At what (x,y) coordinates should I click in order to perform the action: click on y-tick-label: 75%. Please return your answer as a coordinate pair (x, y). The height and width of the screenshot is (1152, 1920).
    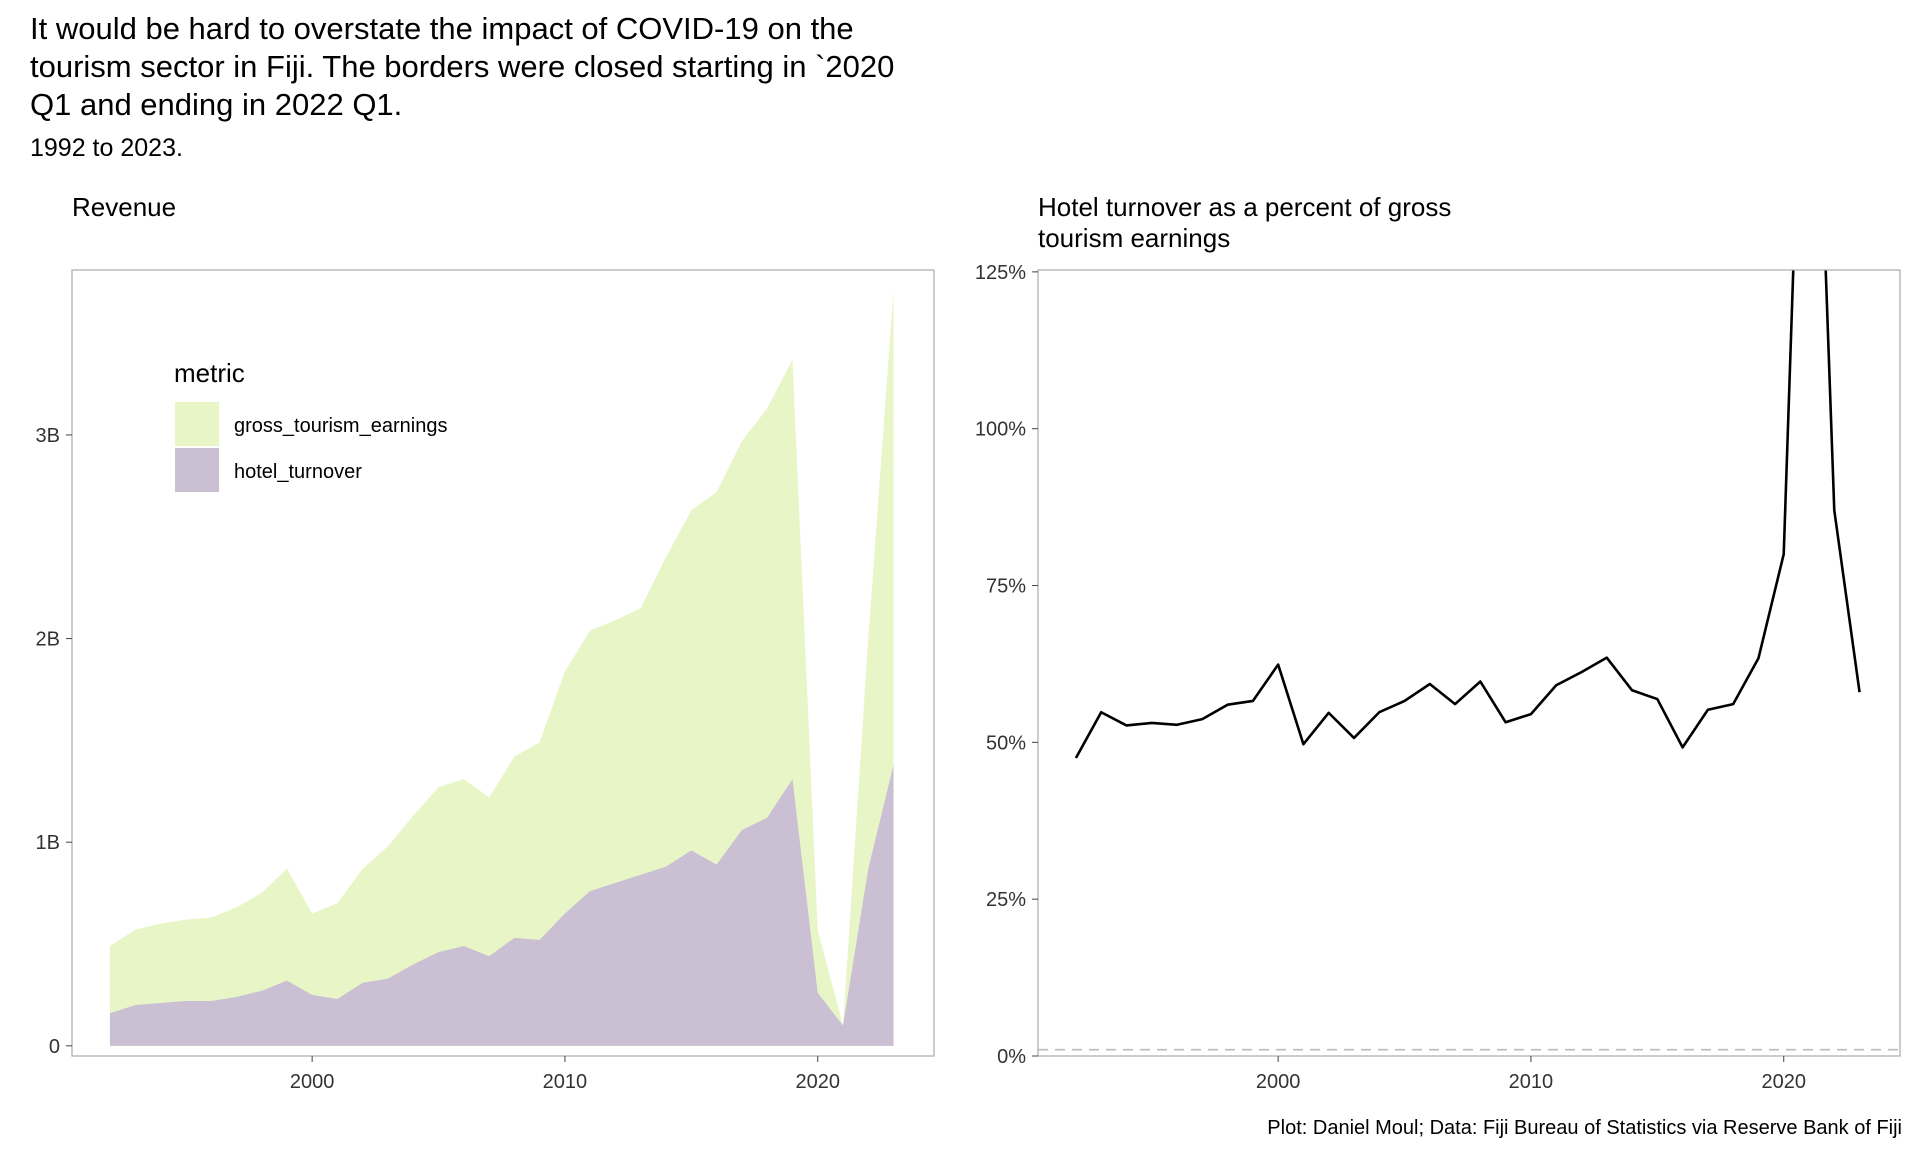
    Looking at the image, I should click on (1006, 587).